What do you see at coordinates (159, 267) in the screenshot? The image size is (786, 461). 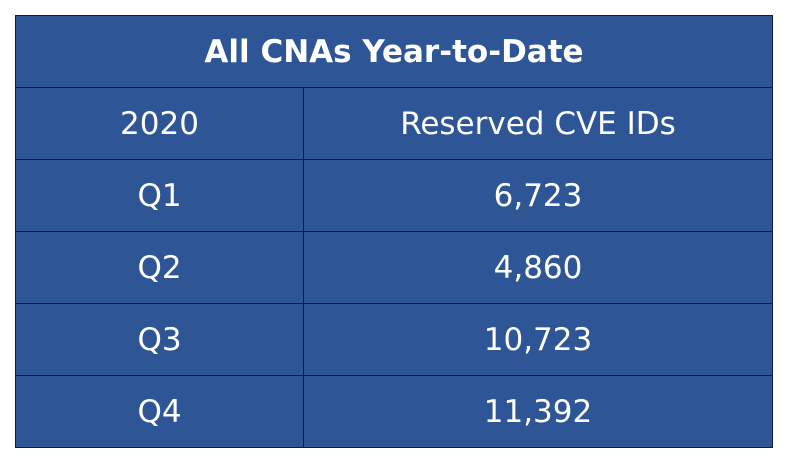 I see `quarter-cell: Q2` at bounding box center [159, 267].